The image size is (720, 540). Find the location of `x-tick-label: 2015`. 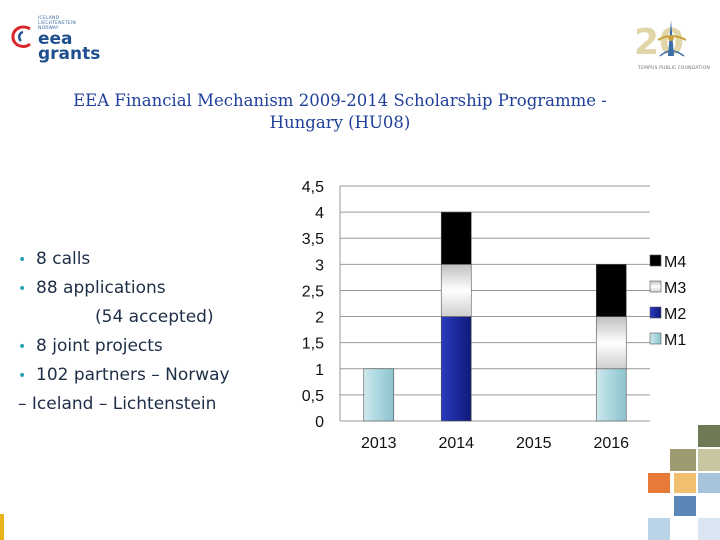

x-tick-label: 2015 is located at coordinates (534, 443).